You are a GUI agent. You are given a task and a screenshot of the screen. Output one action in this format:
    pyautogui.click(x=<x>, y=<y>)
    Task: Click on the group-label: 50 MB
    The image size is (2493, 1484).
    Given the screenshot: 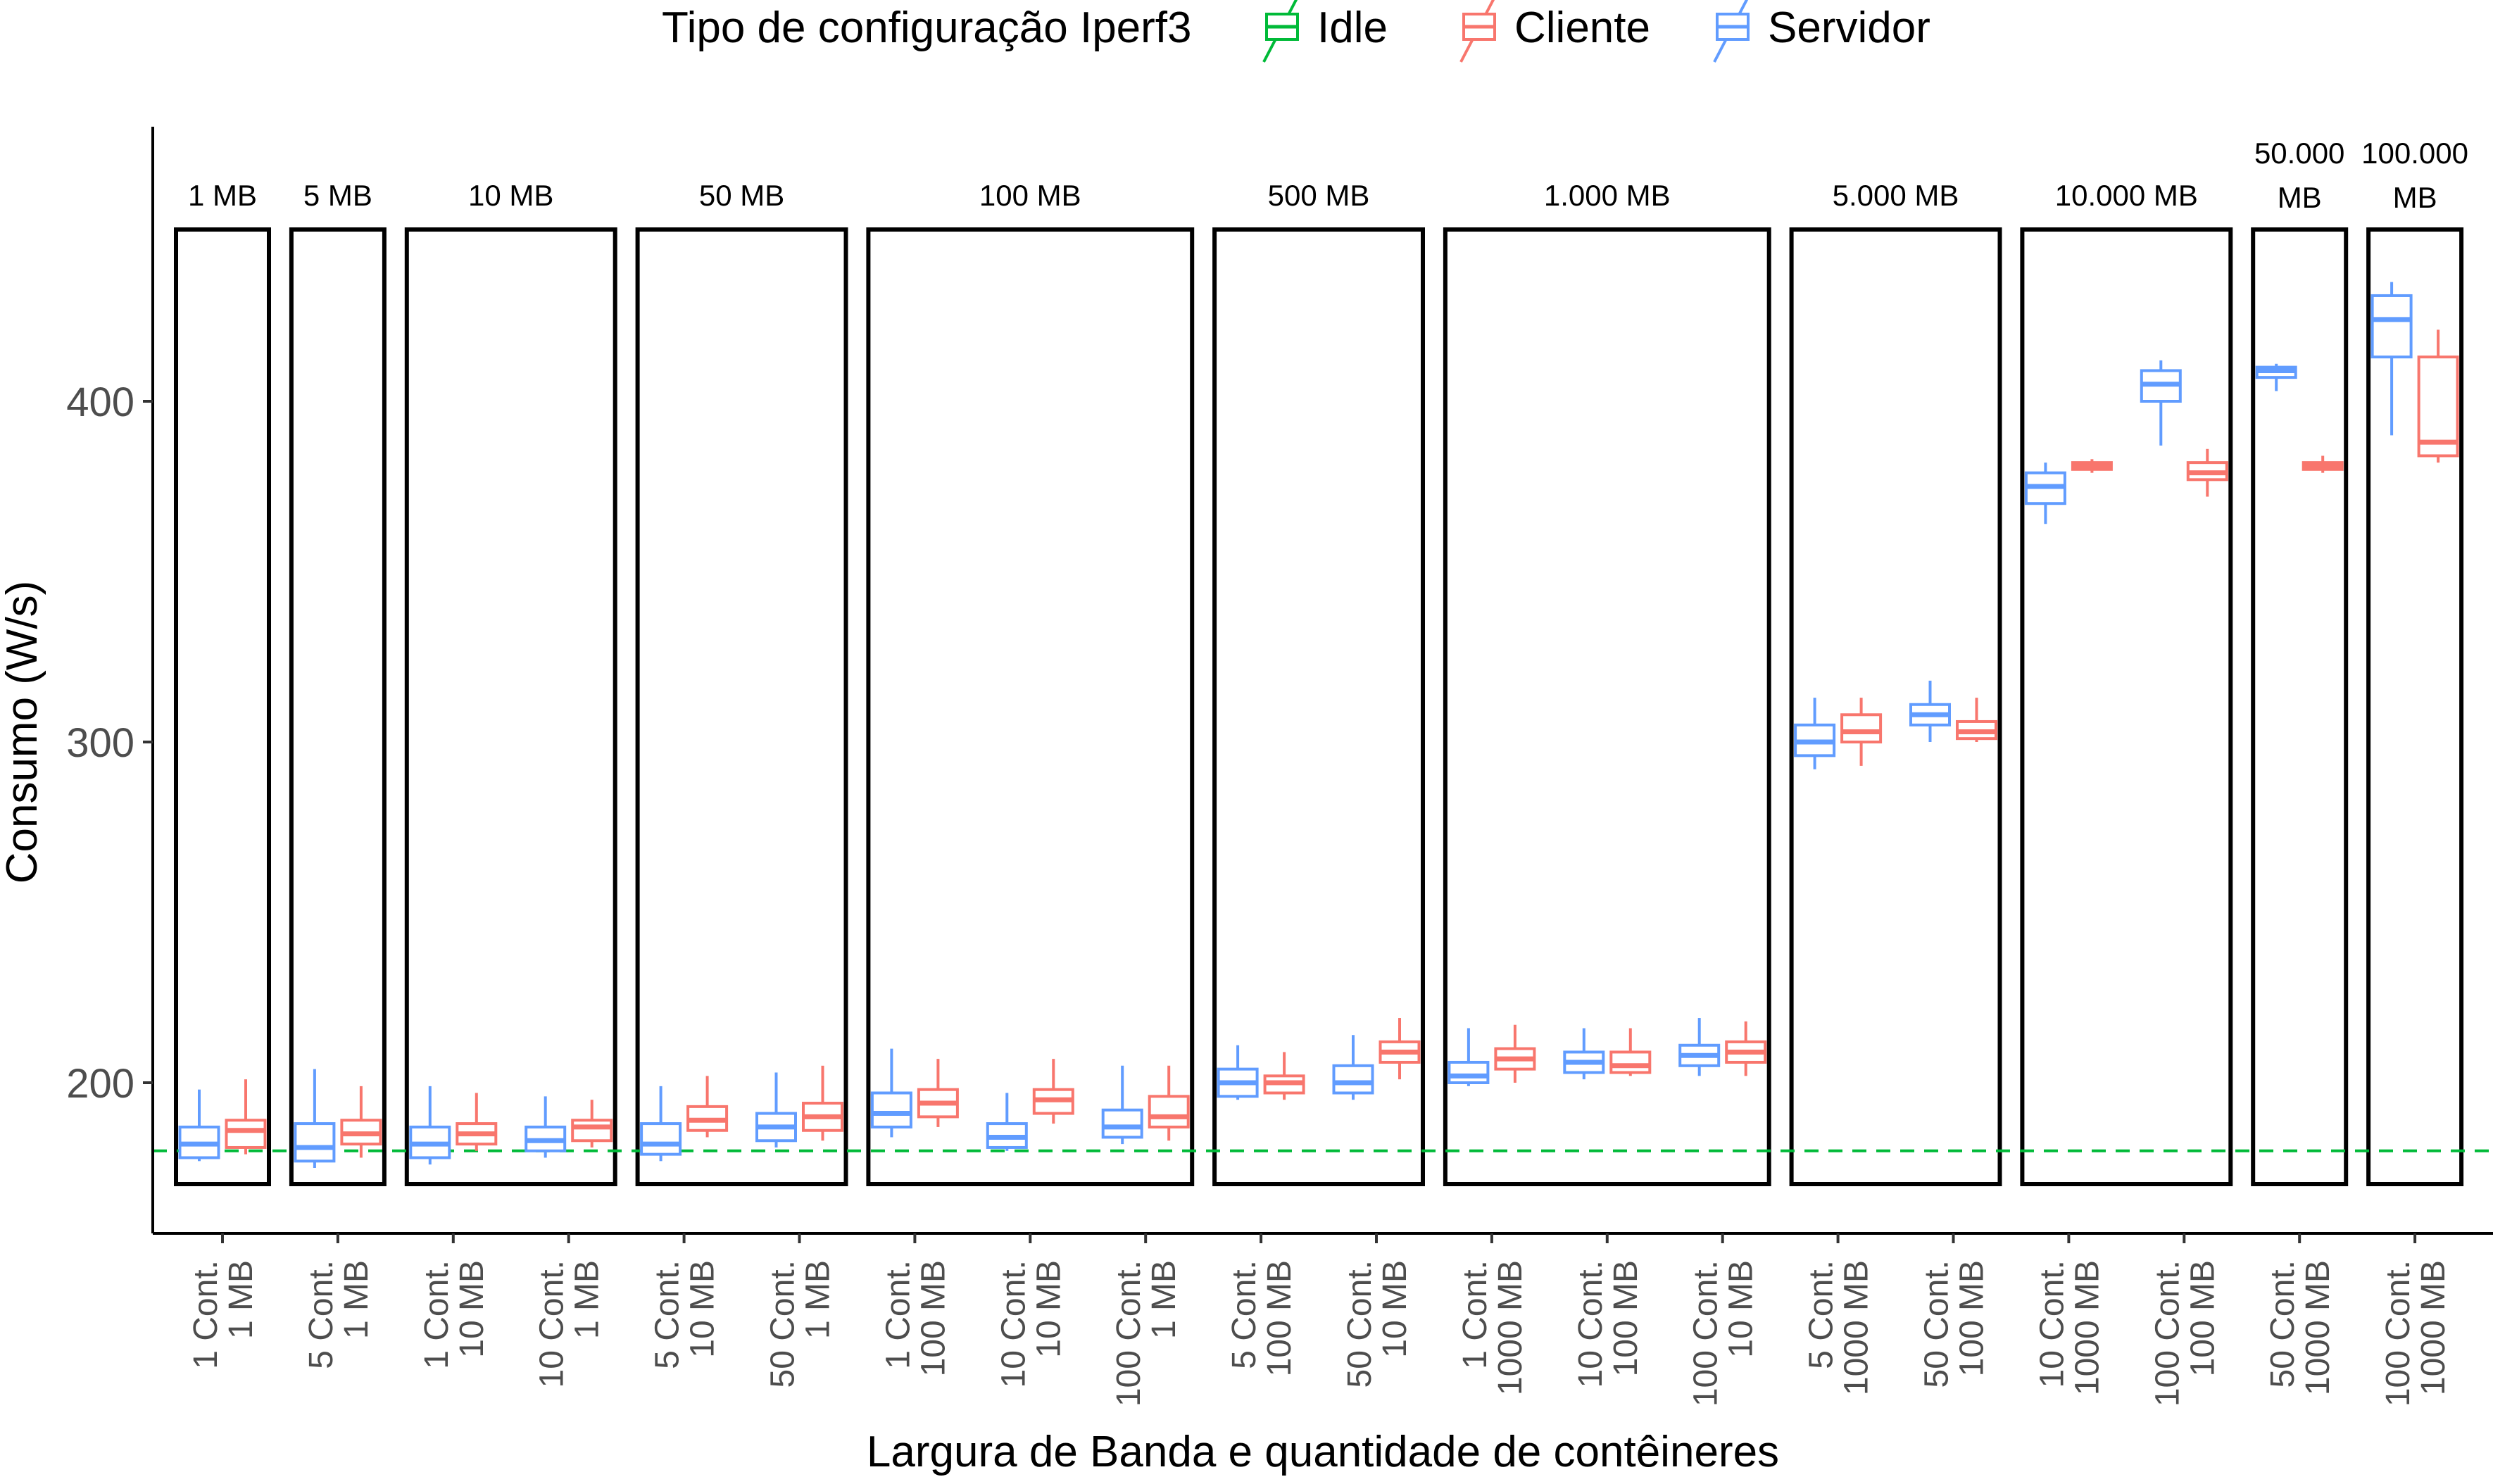 What is the action you would take?
    pyautogui.click(x=742, y=195)
    